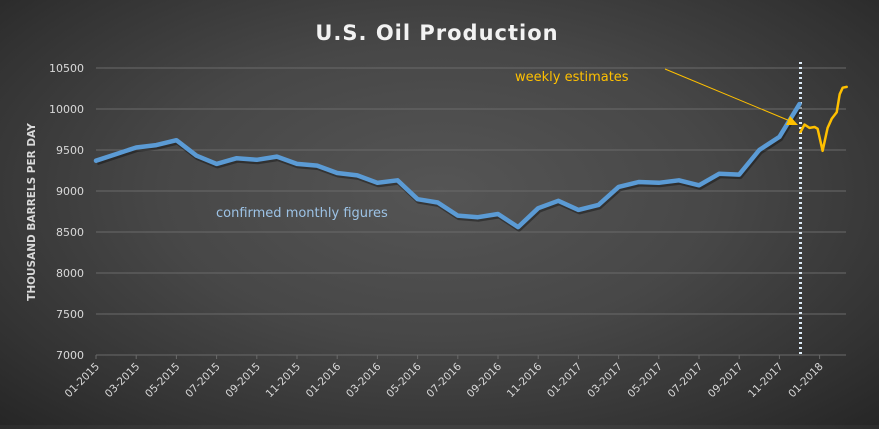  What do you see at coordinates (605, 381) in the screenshot?
I see `x-tick-label: 03-2017` at bounding box center [605, 381].